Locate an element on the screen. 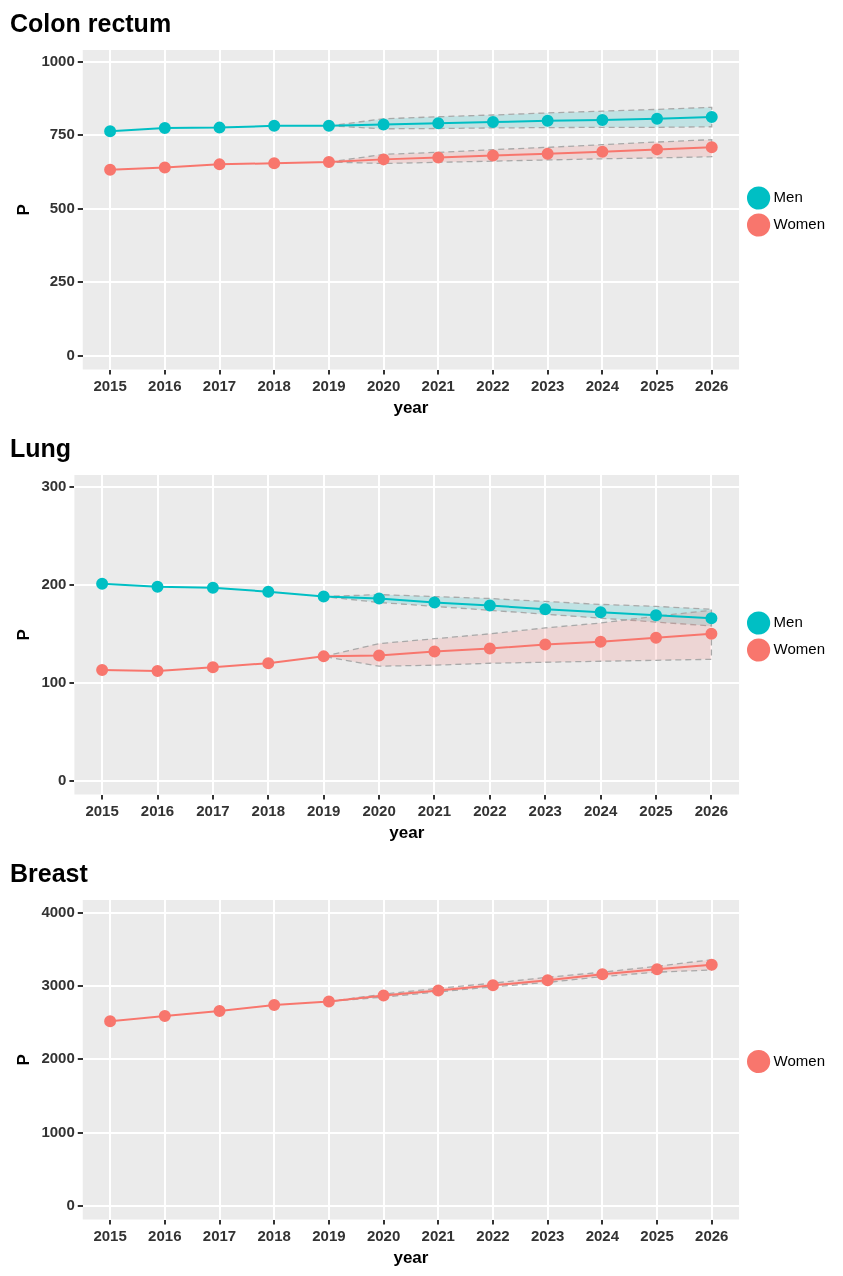  y-tick-label: 3000 is located at coordinates (58, 985).